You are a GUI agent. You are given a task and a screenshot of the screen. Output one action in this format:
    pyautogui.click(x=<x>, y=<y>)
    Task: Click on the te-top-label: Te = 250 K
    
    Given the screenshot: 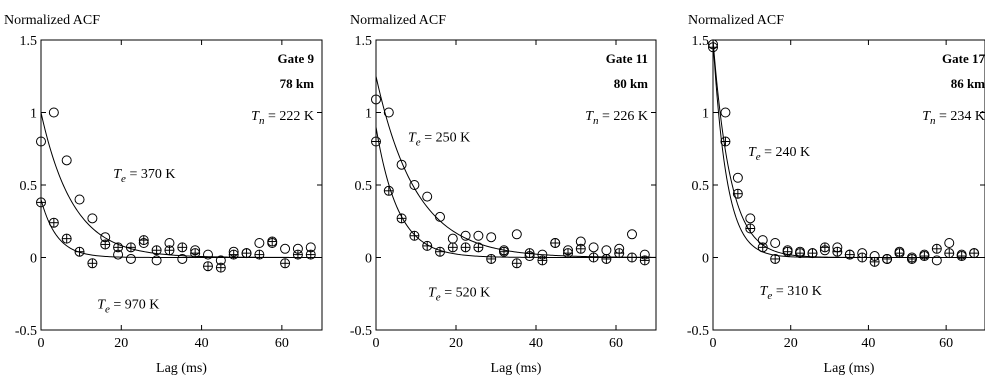 What is the action you would take?
    pyautogui.click(x=439, y=140)
    